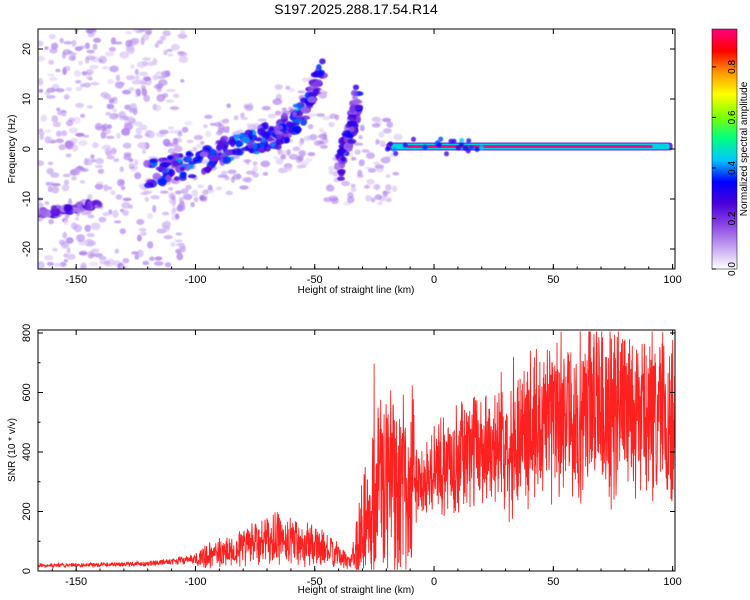 This screenshot has height=600, width=750. What do you see at coordinates (724, 149) in the screenshot?
I see `colorbar-gradient` at bounding box center [724, 149].